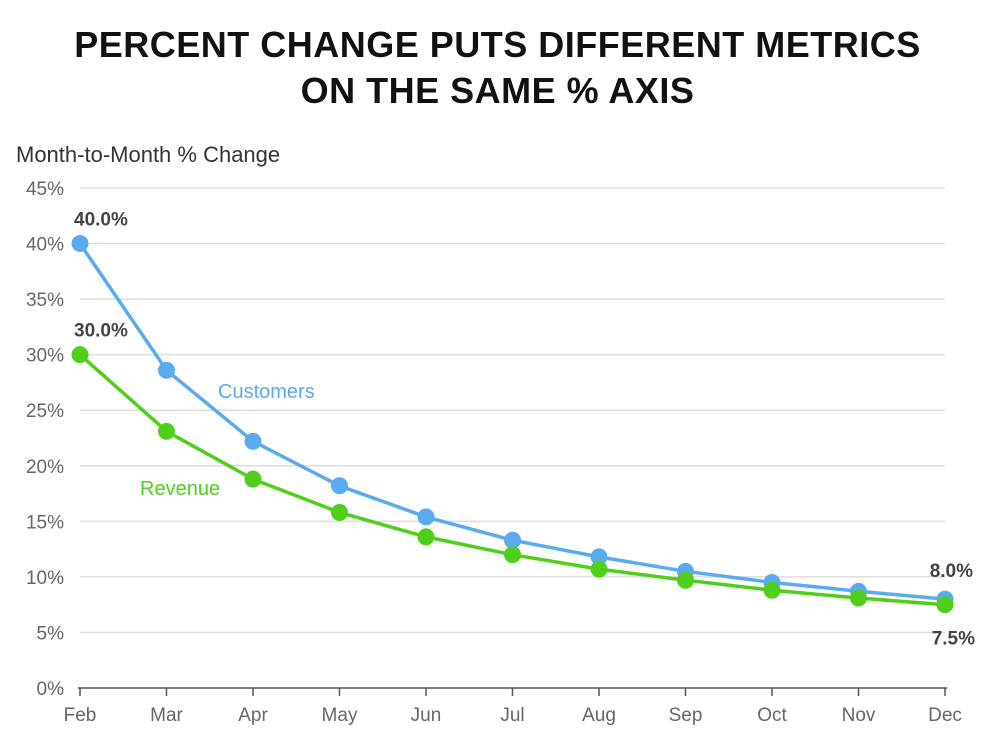 The height and width of the screenshot is (741, 995). I want to click on x-tick-label: May, so click(340, 715).